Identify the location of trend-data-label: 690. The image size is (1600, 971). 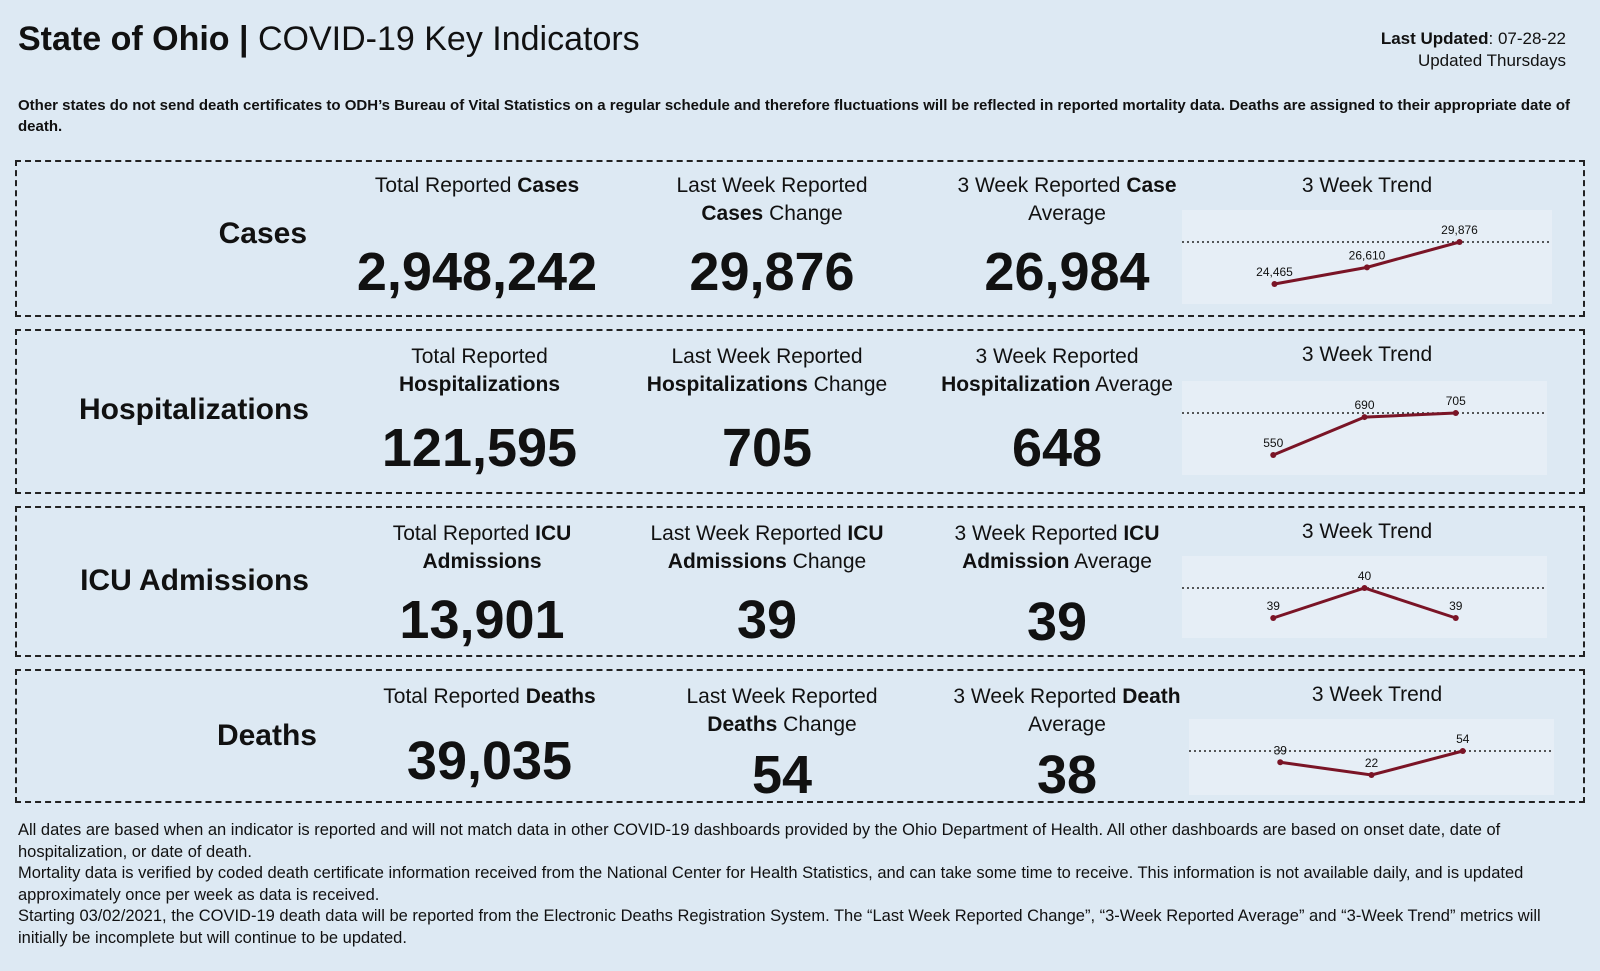
(1364, 405).